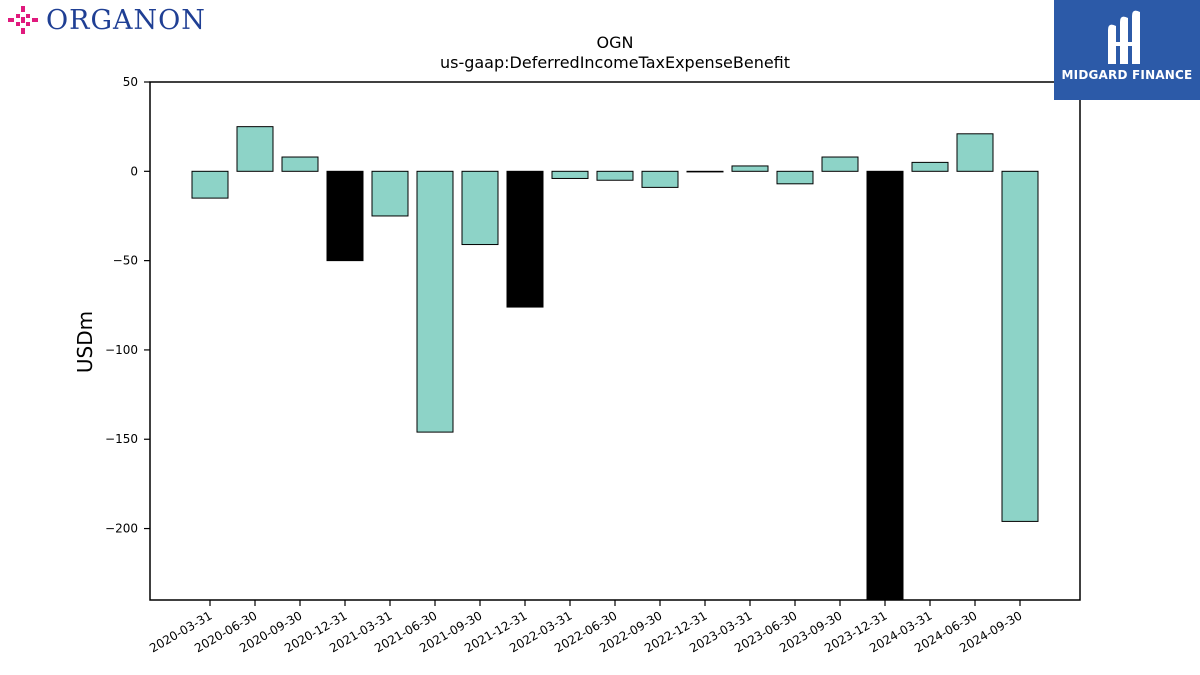 The width and height of the screenshot is (1200, 675). I want to click on organon-logo: ORGANON, so click(106, 20).